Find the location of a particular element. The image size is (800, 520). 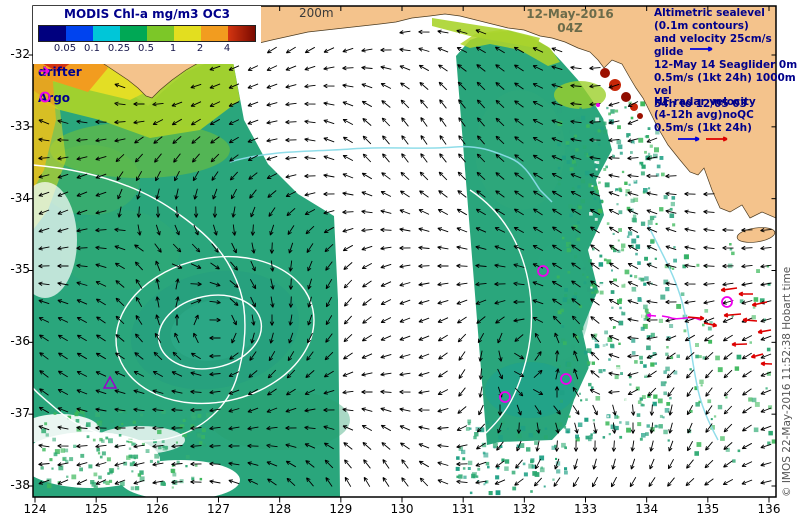

colorbar-tick-label: 0.5 is located at coordinates (146, 48).